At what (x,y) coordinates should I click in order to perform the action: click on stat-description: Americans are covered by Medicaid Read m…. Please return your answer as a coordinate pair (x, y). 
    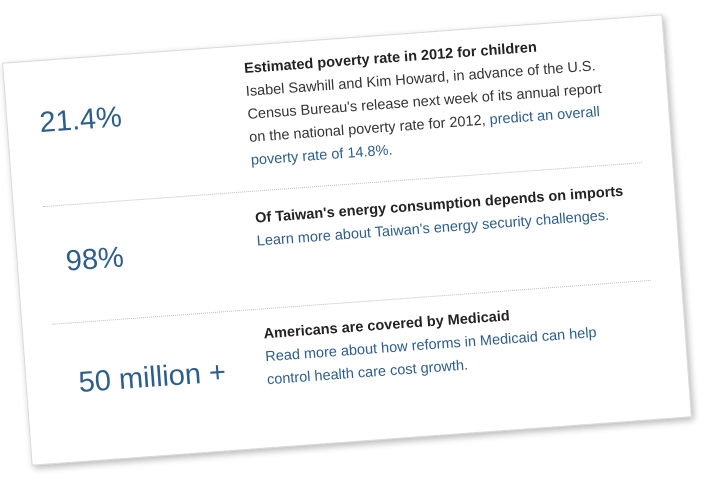
    Looking at the image, I should click on (451, 344).